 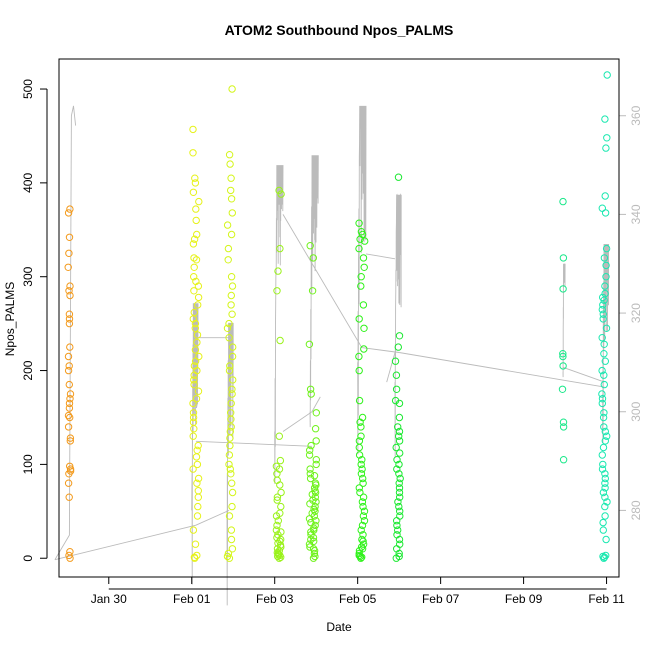 I want to click on x-tick-label: Feb 07, so click(x=441, y=599).